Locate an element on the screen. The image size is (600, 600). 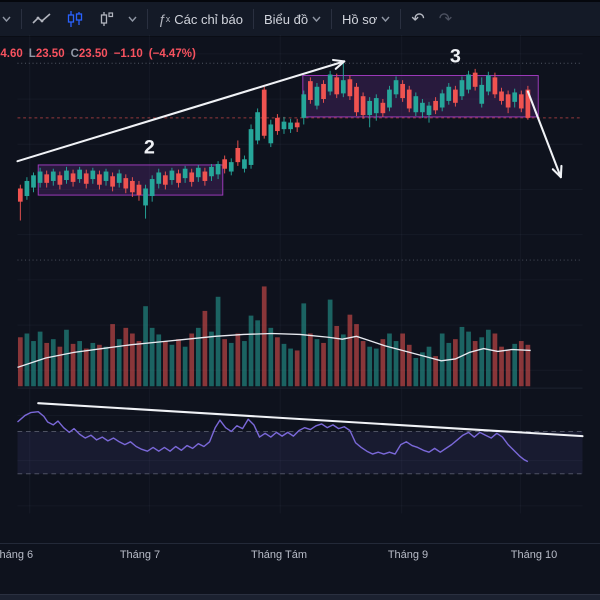
profile-menu-button: Hồ sơ is located at coordinates (366, 19).